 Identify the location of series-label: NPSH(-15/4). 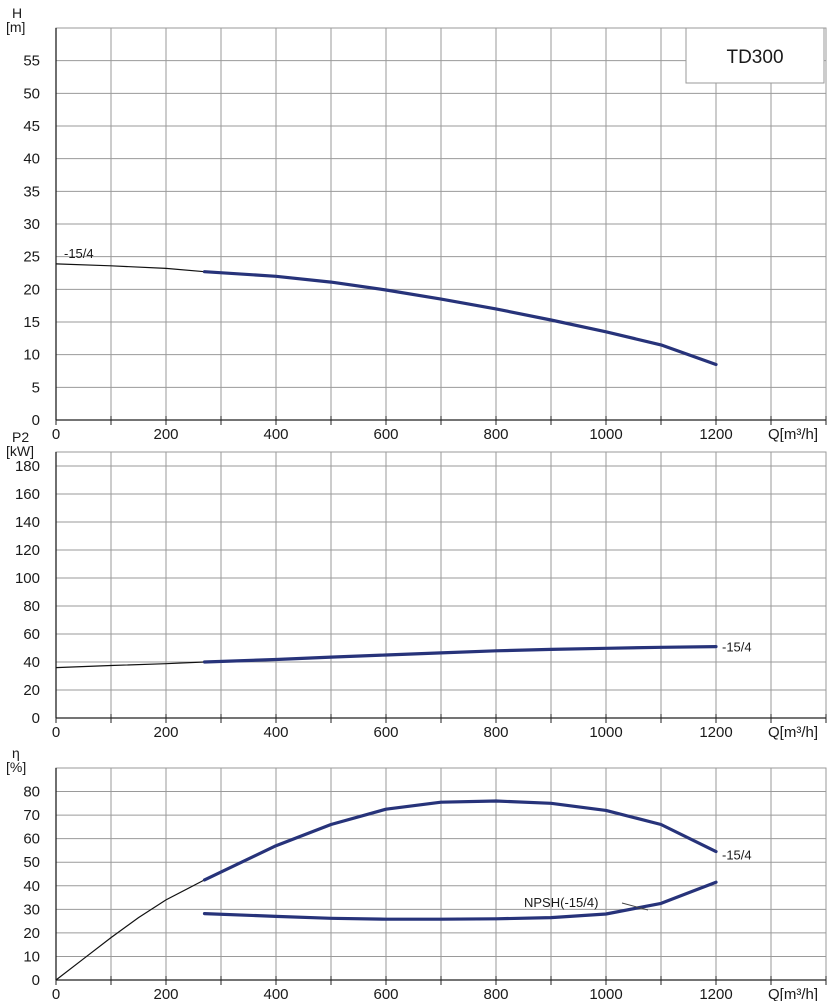
(561, 902).